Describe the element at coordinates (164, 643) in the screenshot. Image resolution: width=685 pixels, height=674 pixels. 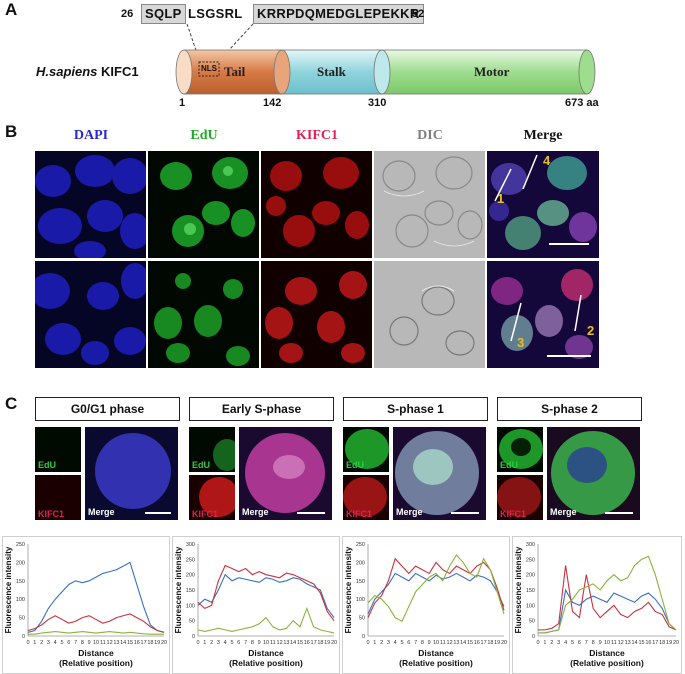
I see `x-tick-label: 20` at that location.